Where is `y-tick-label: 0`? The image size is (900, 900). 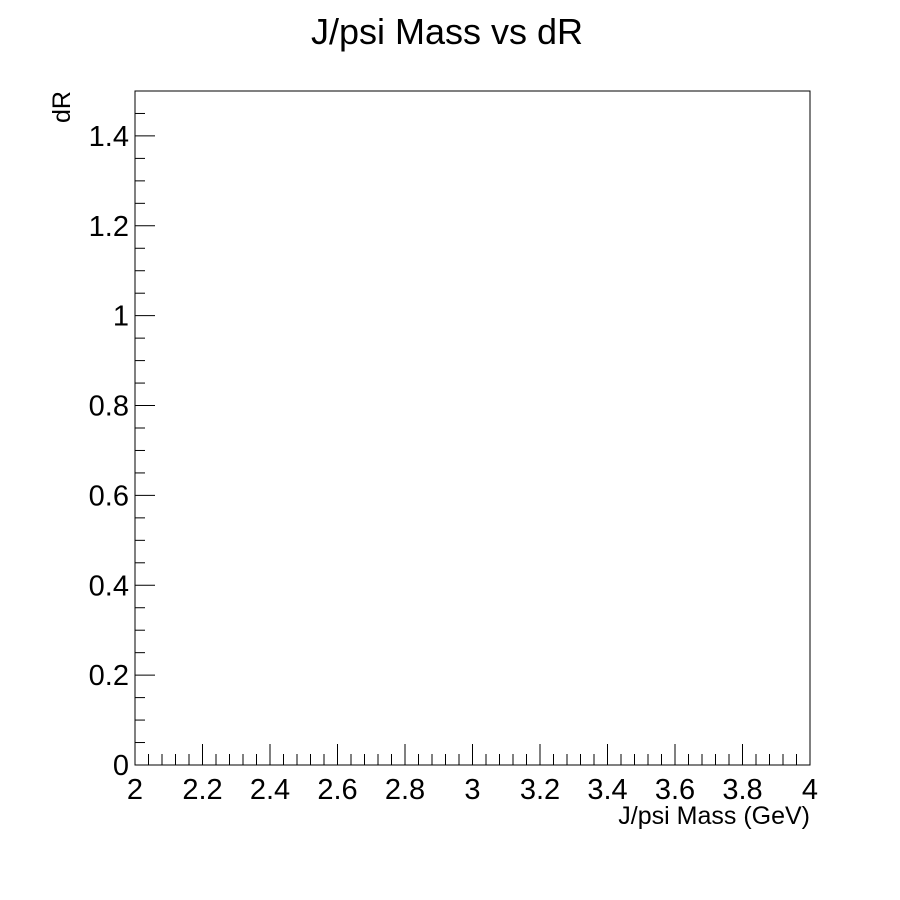
y-tick-label: 0 is located at coordinates (121, 766).